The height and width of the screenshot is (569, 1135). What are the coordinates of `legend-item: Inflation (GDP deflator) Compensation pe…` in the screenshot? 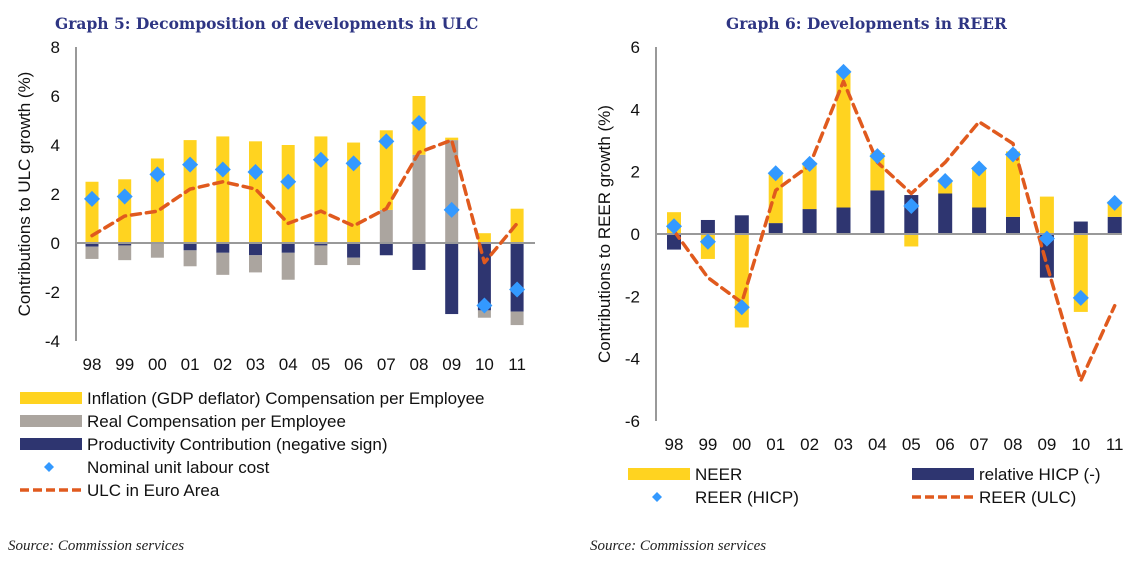 It's located at (252, 398).